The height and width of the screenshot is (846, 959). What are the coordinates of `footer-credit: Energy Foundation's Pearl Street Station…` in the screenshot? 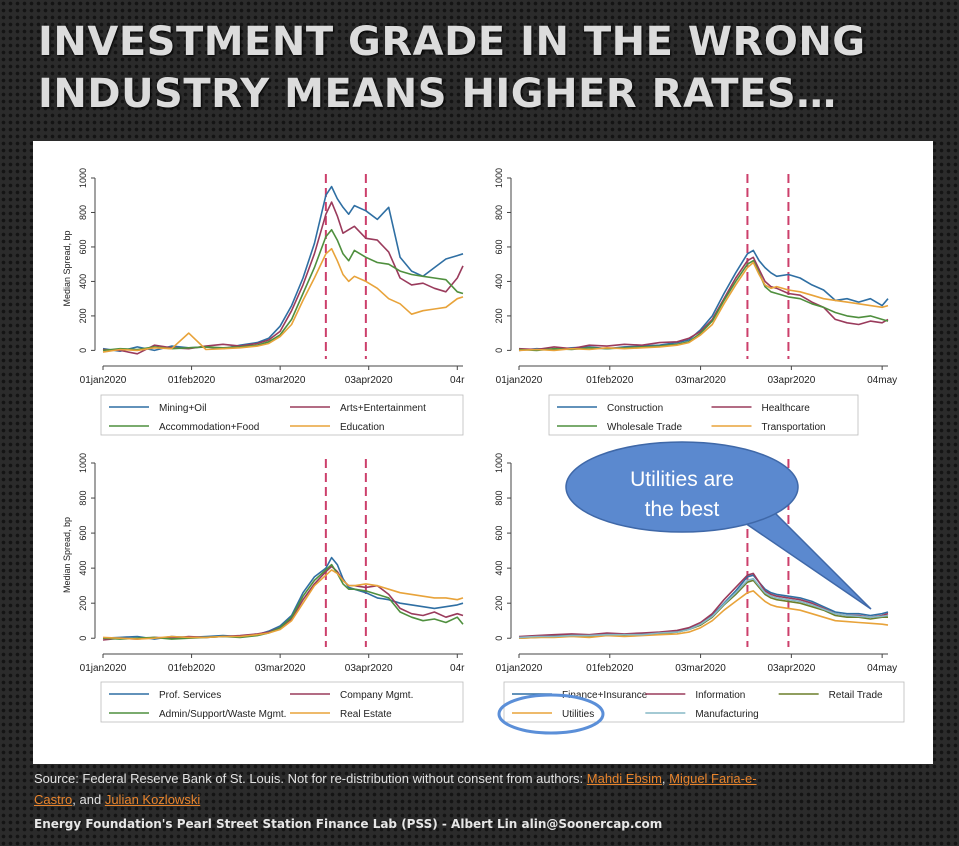 It's located at (348, 824).